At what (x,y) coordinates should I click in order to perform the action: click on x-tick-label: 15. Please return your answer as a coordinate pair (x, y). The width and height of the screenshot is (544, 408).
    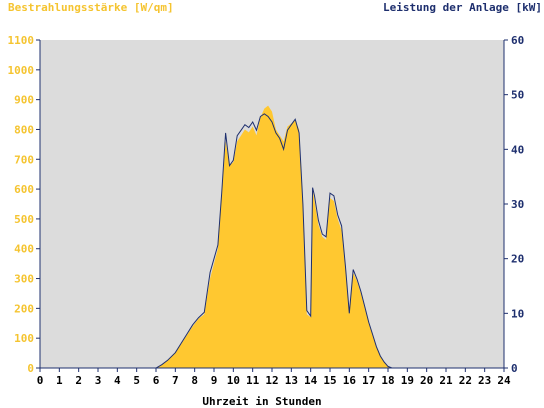
    Looking at the image, I should click on (329, 380).